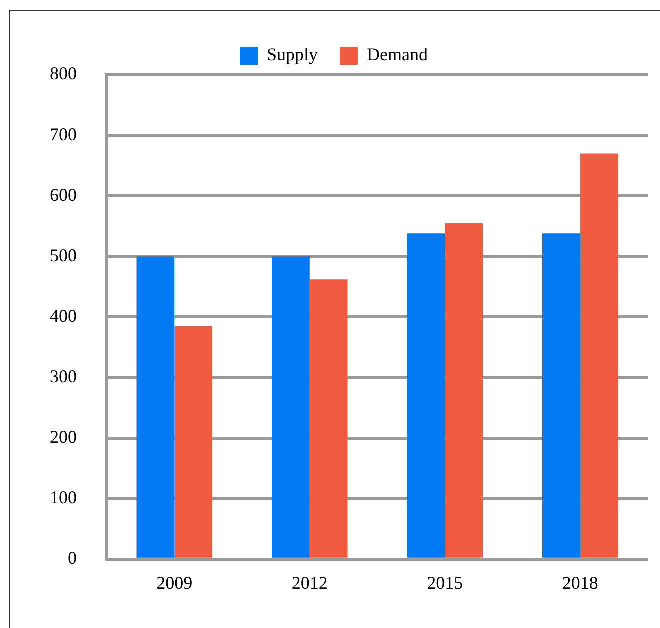 The width and height of the screenshot is (660, 628). What do you see at coordinates (63, 134) in the screenshot?
I see `y-tick-label: 700` at bounding box center [63, 134].